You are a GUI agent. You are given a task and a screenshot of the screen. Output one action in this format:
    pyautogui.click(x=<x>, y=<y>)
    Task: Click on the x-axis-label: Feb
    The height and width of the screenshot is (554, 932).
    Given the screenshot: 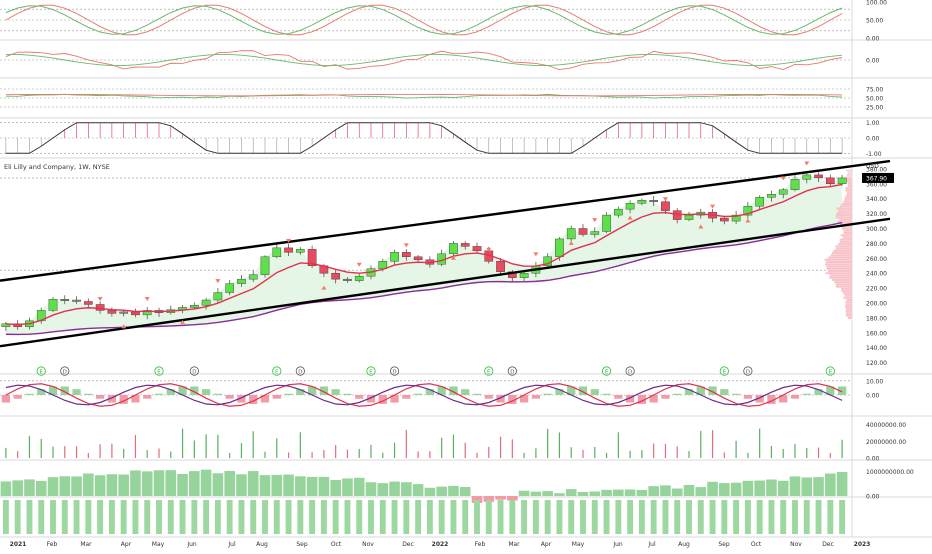 What is the action you would take?
    pyautogui.click(x=52, y=544)
    